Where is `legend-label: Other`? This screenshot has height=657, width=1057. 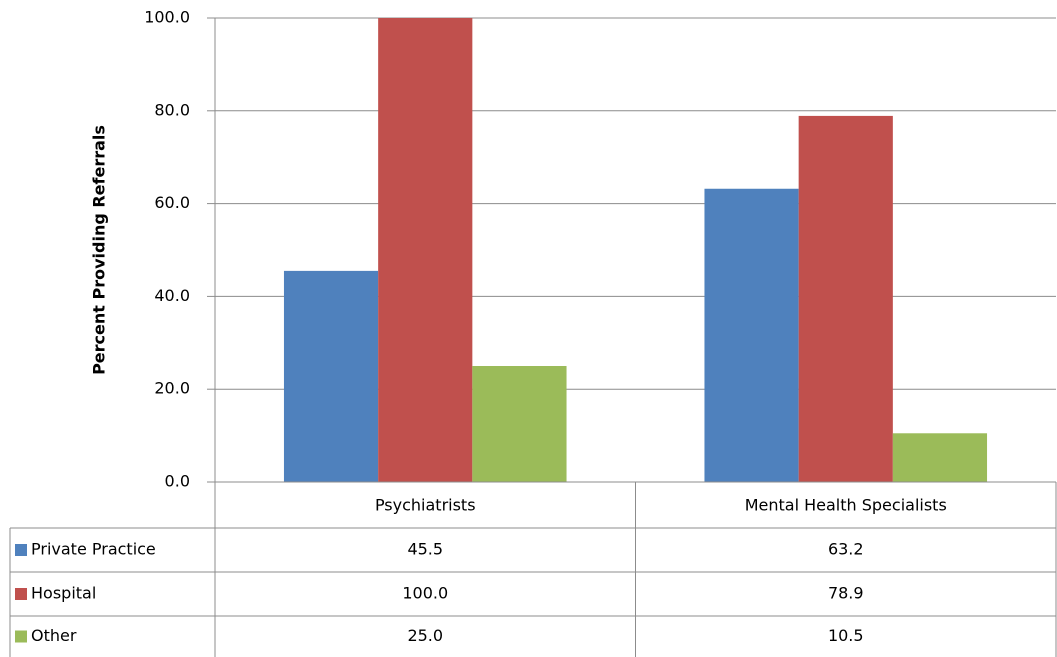
legend-label: Other is located at coordinates (54, 635).